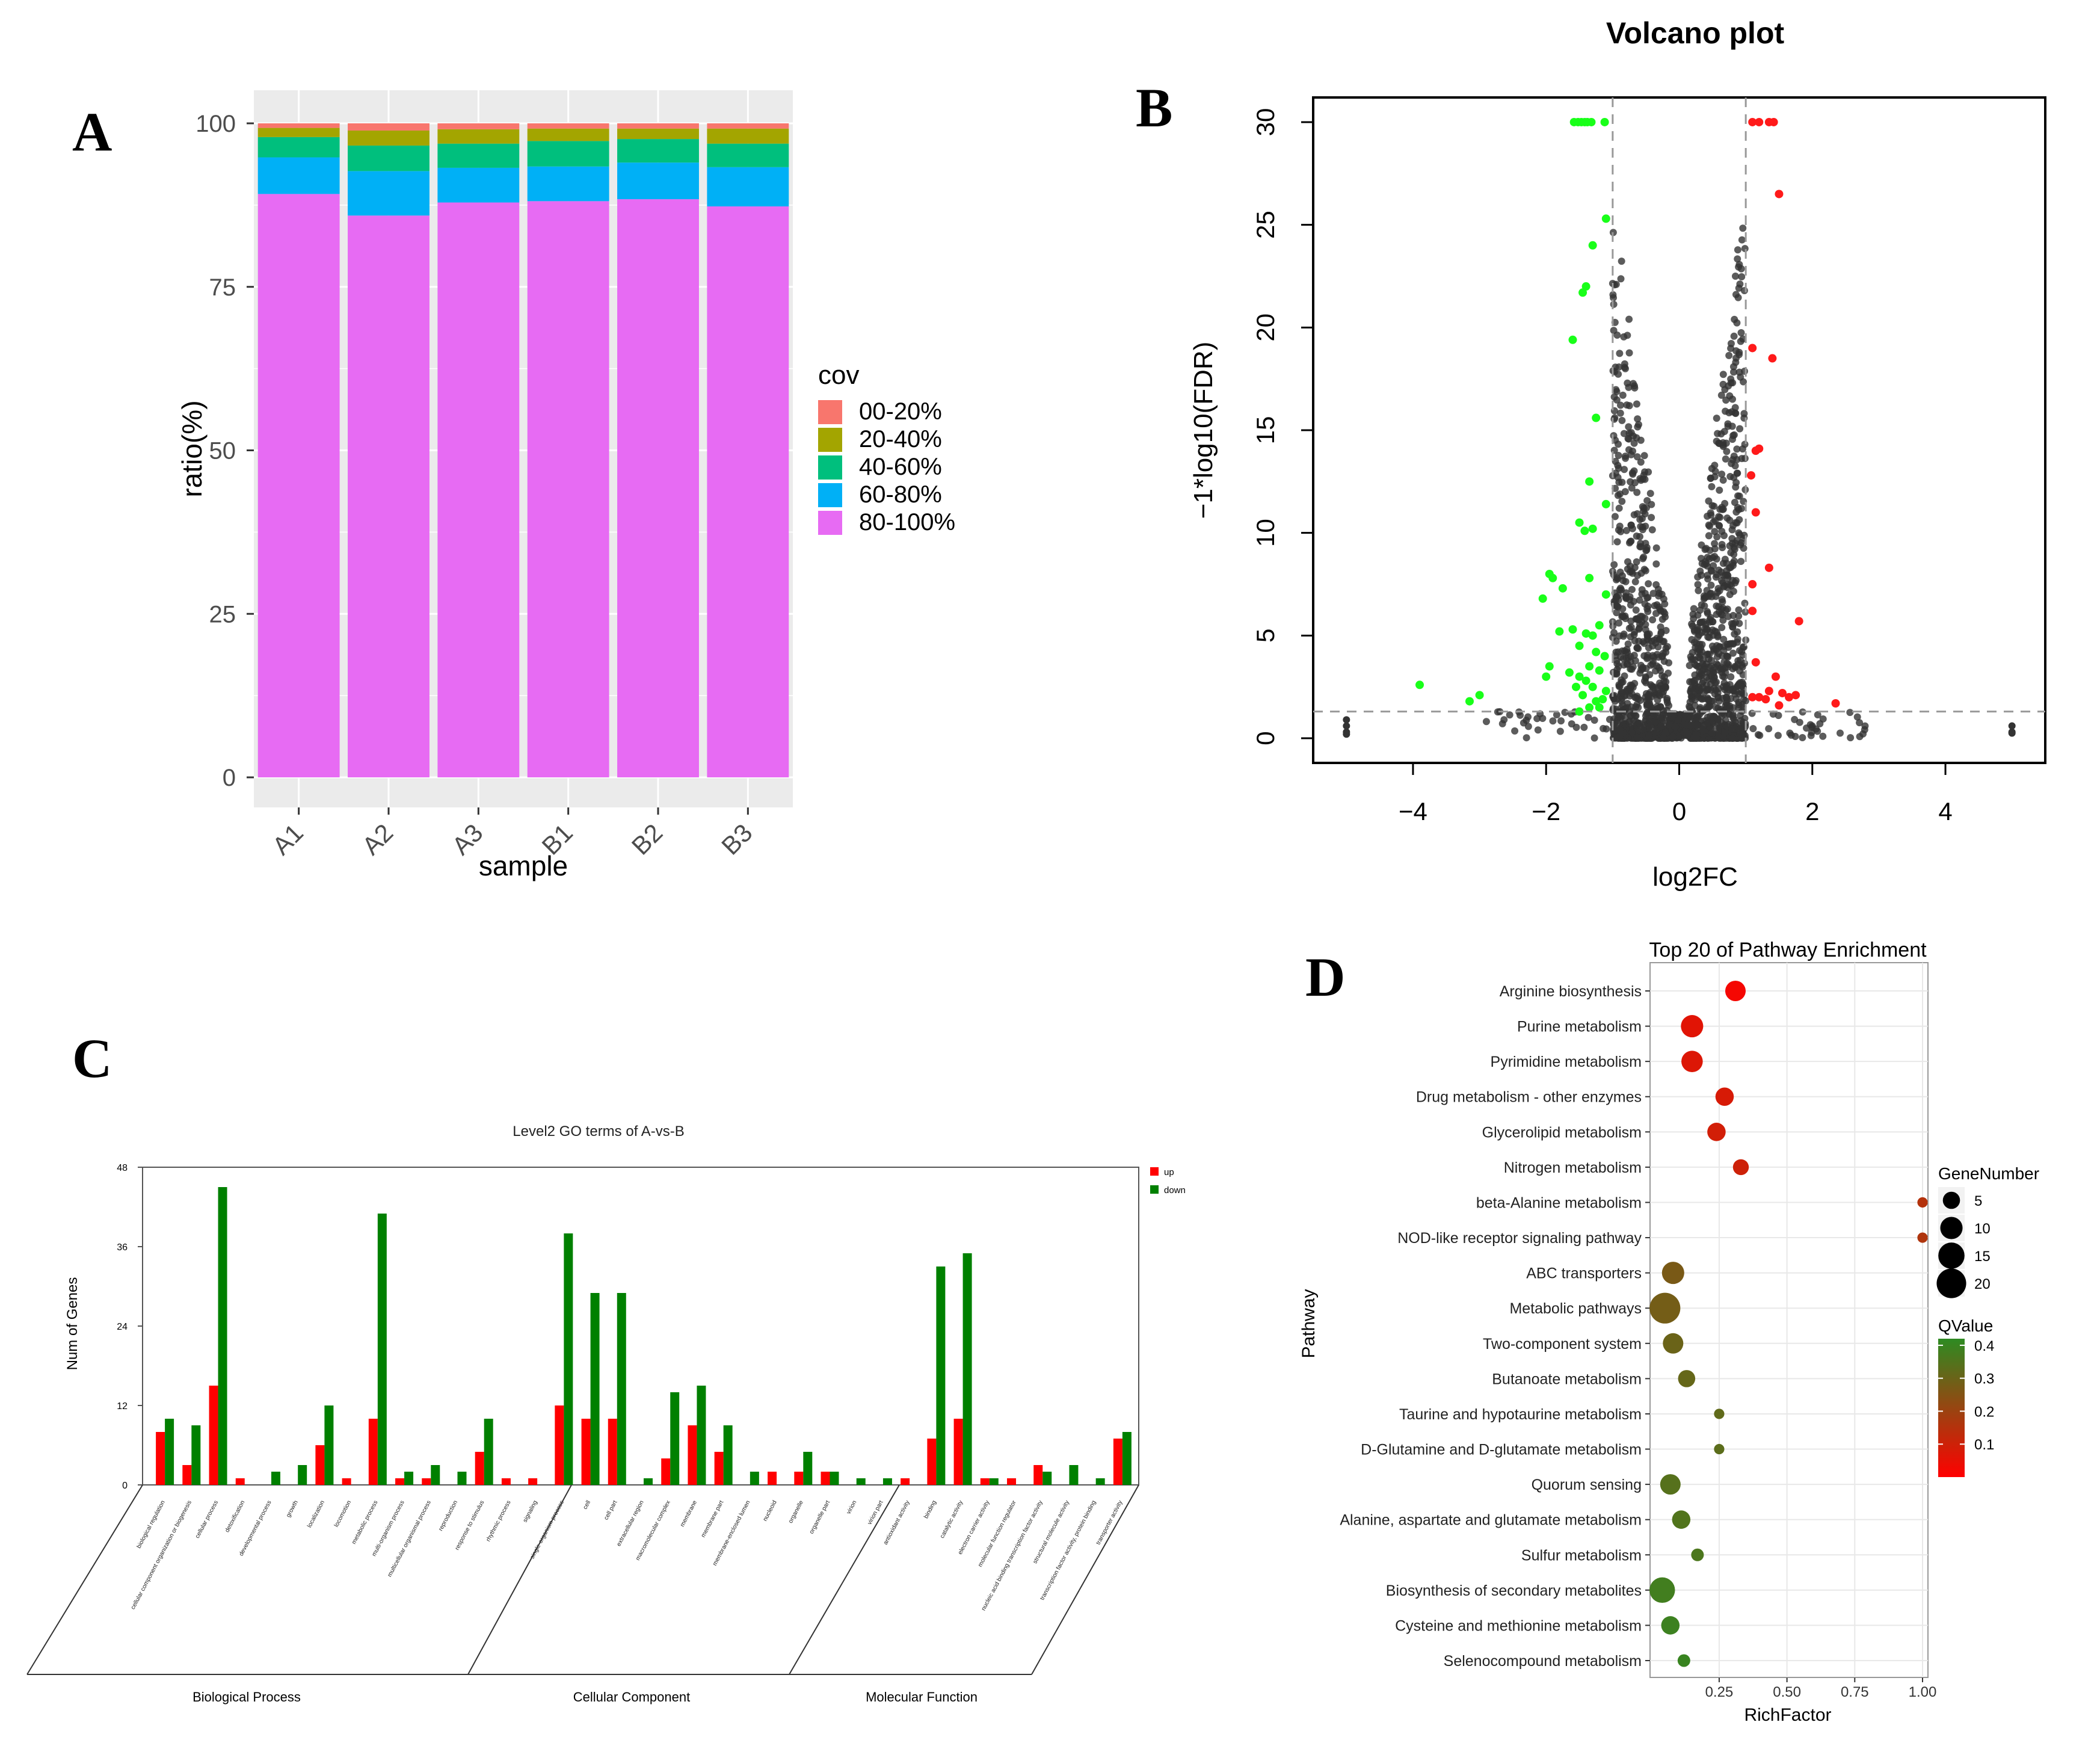 This screenshot has width=2100, height=1737. Describe the element at coordinates (1413, 811) in the screenshot. I see `x-tick-label: −4` at that location.